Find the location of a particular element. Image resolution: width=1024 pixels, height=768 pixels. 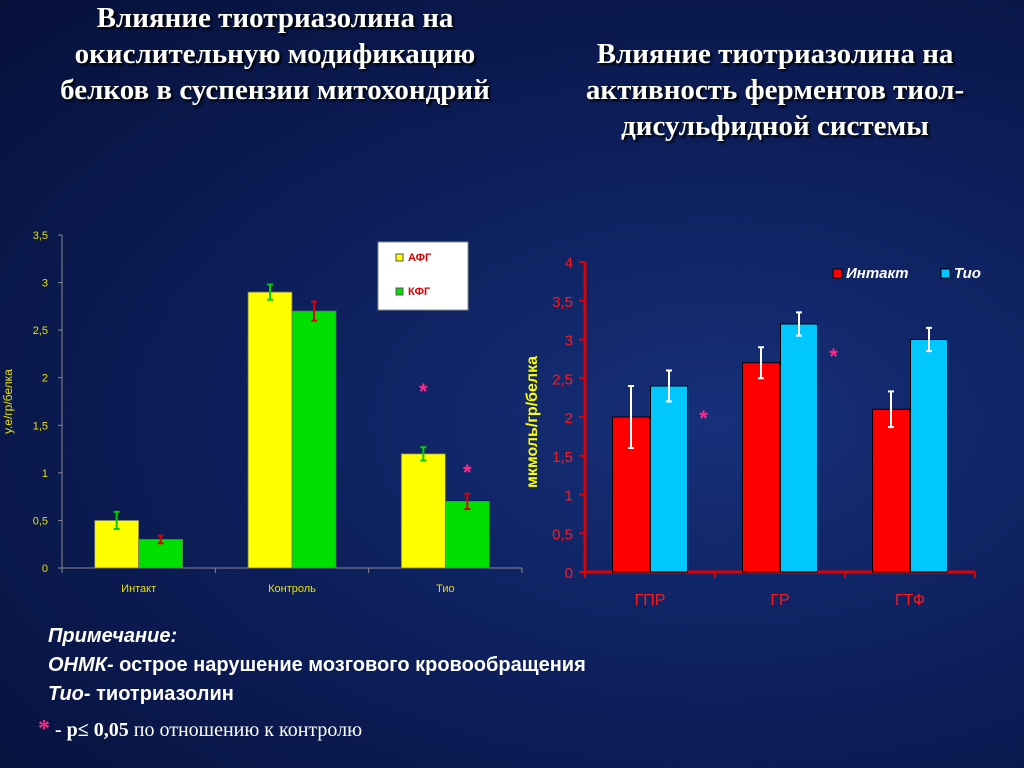

bar-афг-контроль is located at coordinates (270, 430).